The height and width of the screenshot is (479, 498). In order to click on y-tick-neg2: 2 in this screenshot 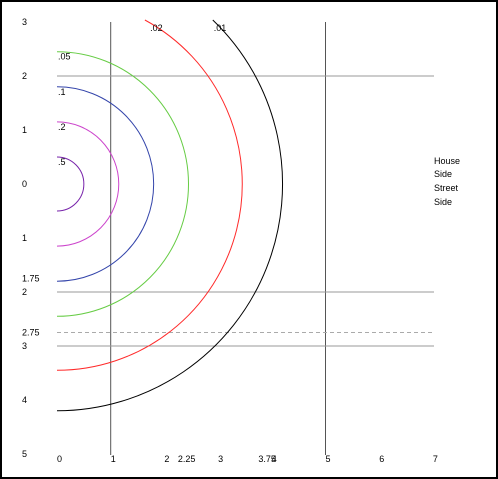, I will do `click(24, 76)`.